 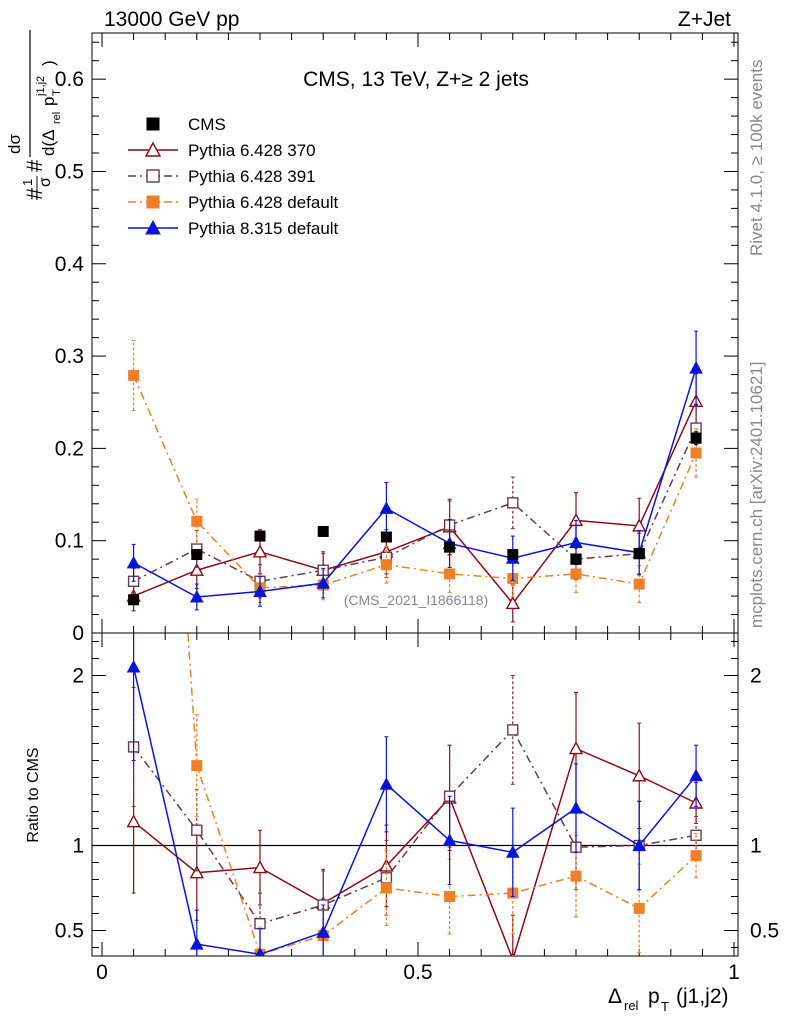 I want to click on header-right: Z+Jet, so click(x=704, y=19).